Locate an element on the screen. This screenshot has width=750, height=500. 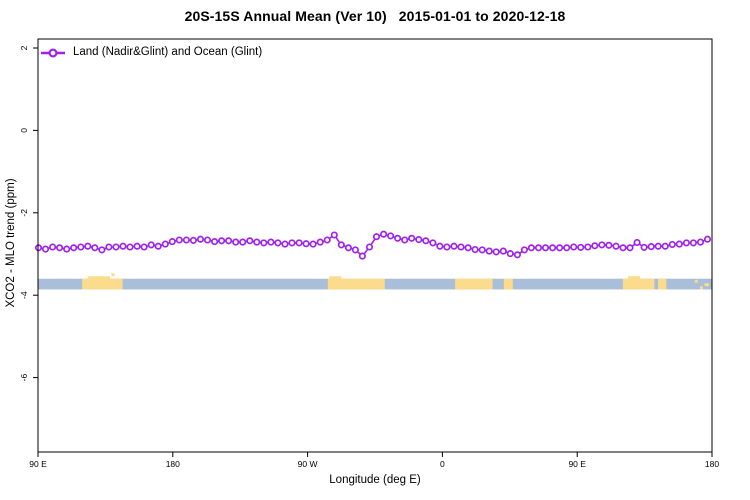
x-tick-label: 90 W is located at coordinates (308, 464).